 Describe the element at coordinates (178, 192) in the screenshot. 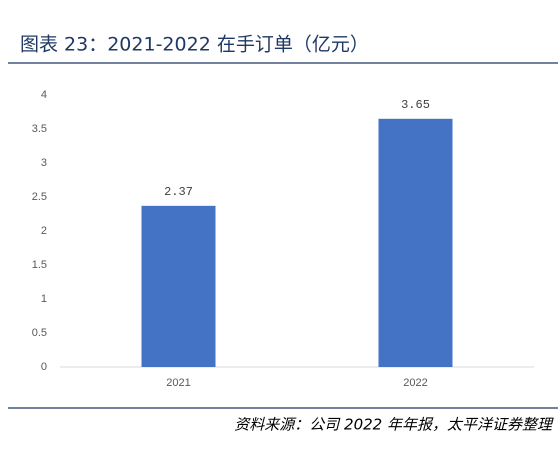

I see `value-label: 2.37` at that location.